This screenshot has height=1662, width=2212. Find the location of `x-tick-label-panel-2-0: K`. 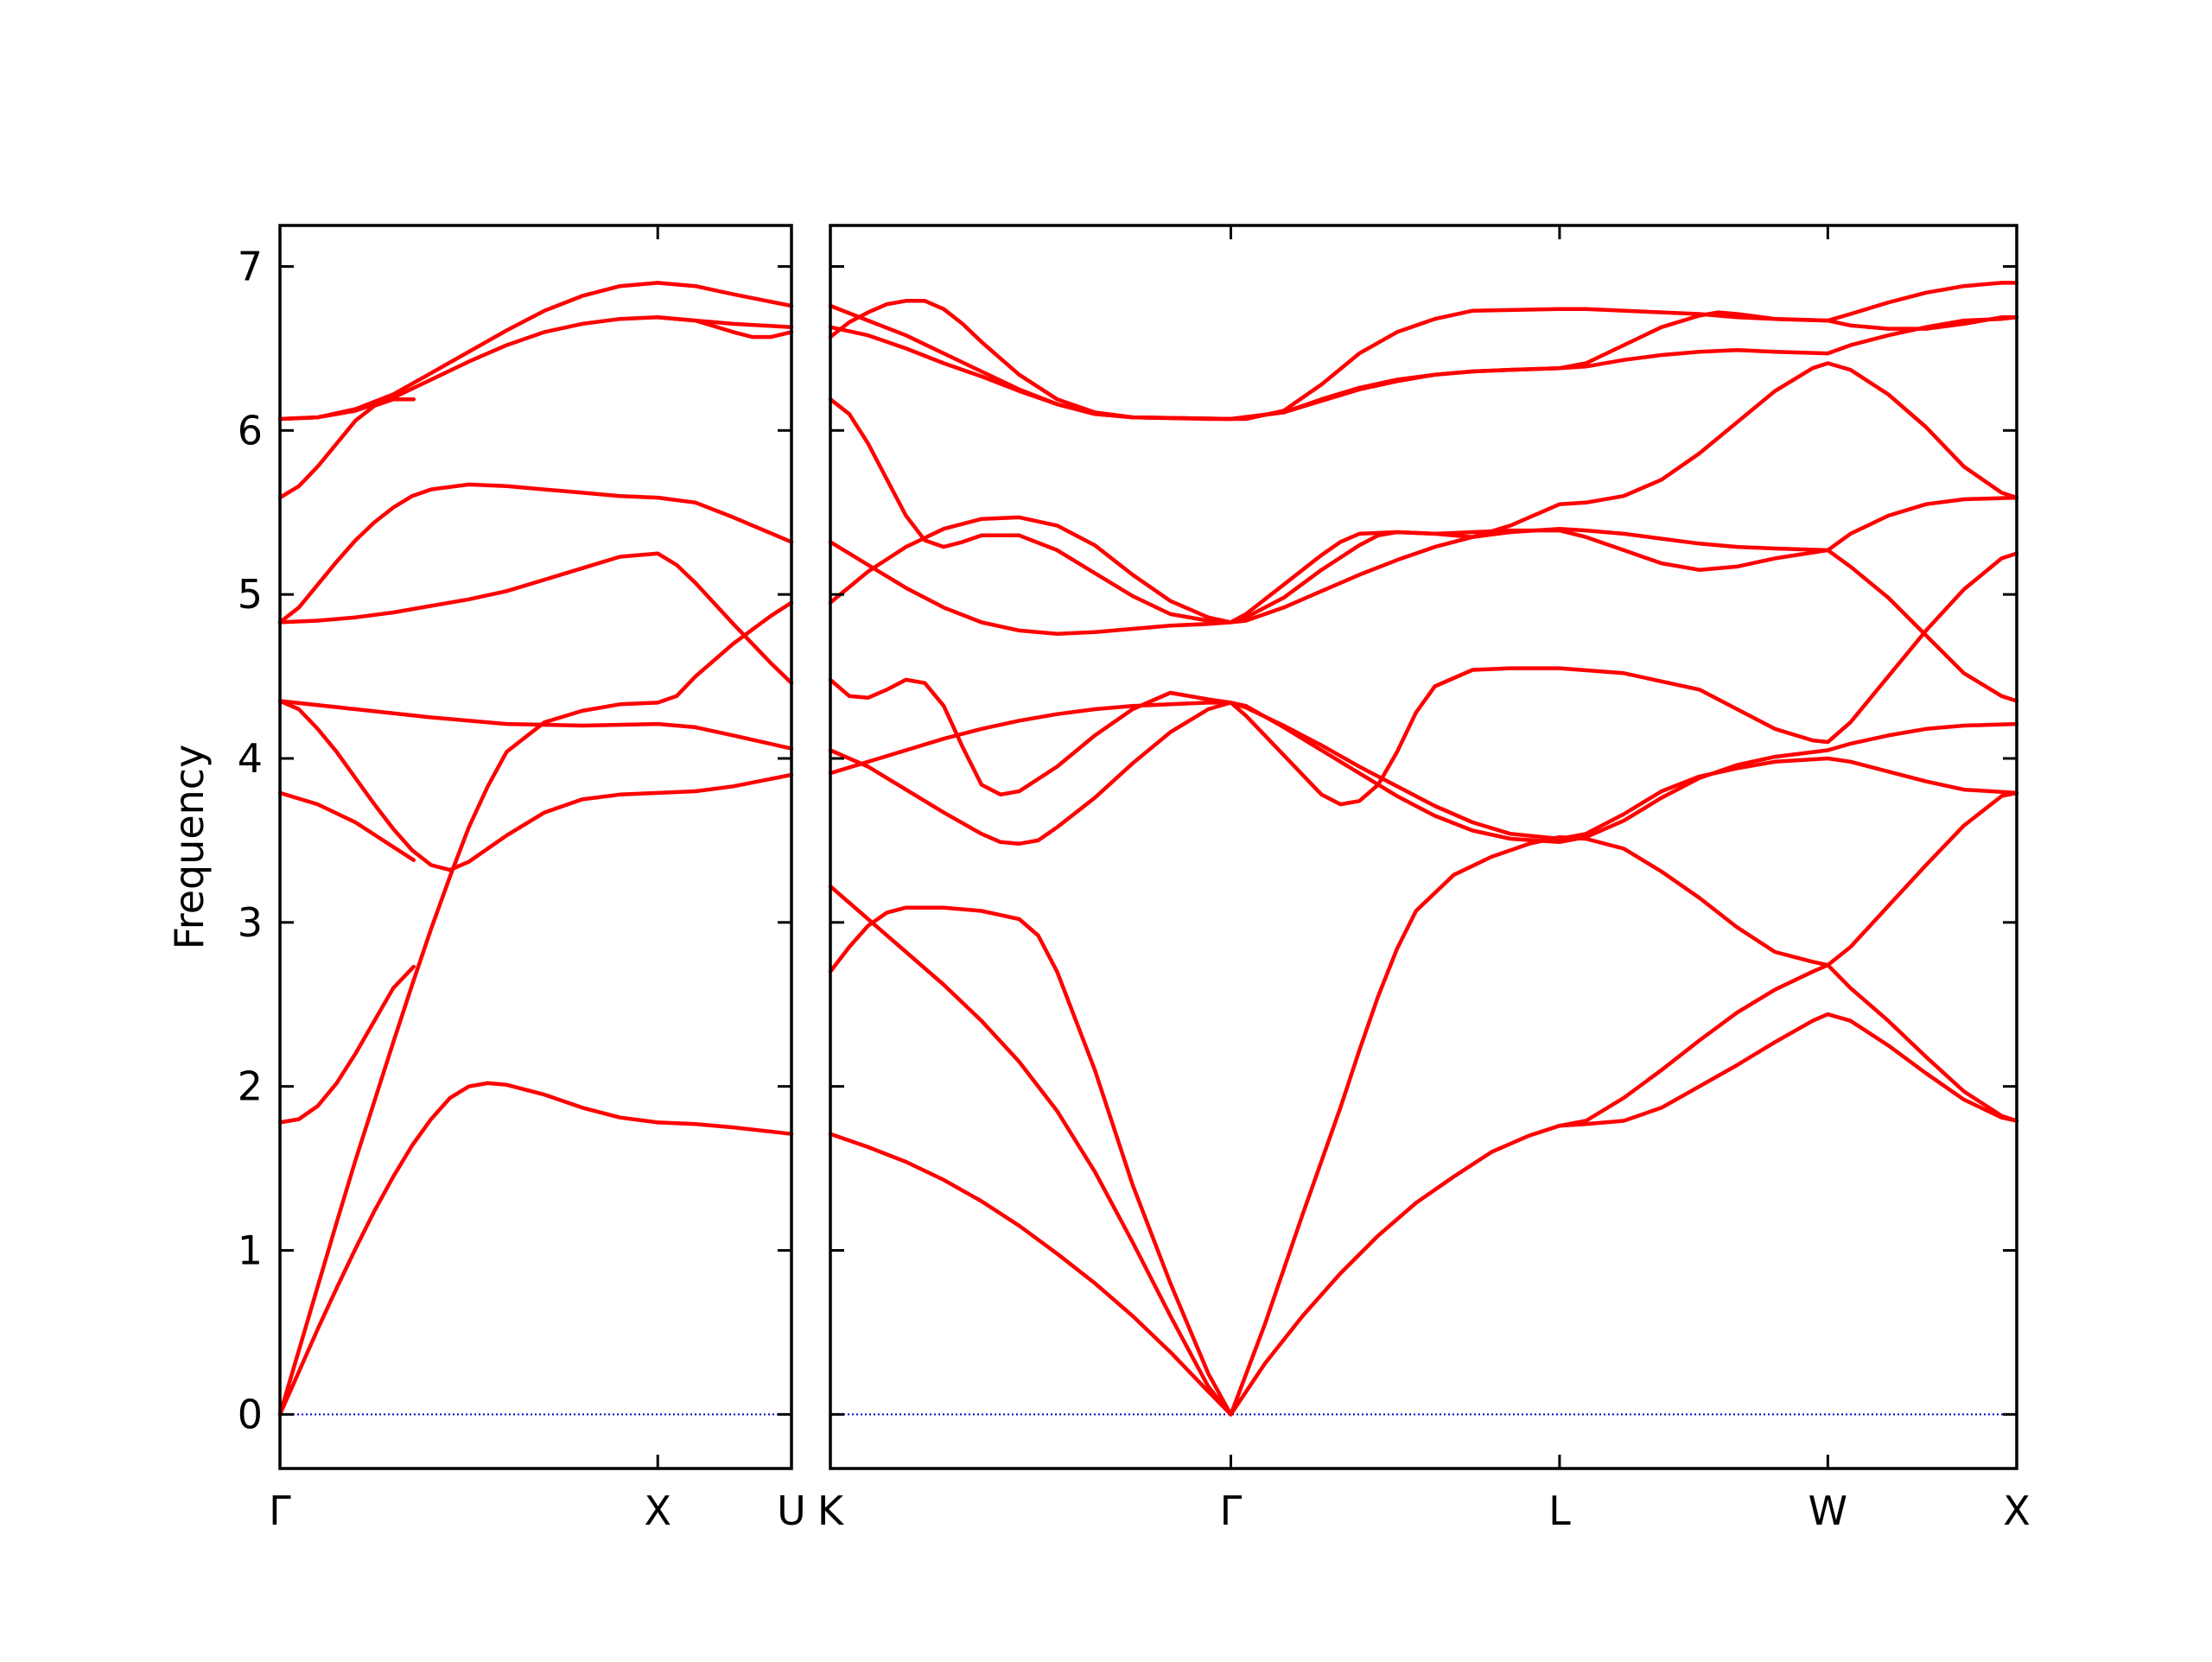

x-tick-label-panel-2-0: K is located at coordinates (831, 1511).